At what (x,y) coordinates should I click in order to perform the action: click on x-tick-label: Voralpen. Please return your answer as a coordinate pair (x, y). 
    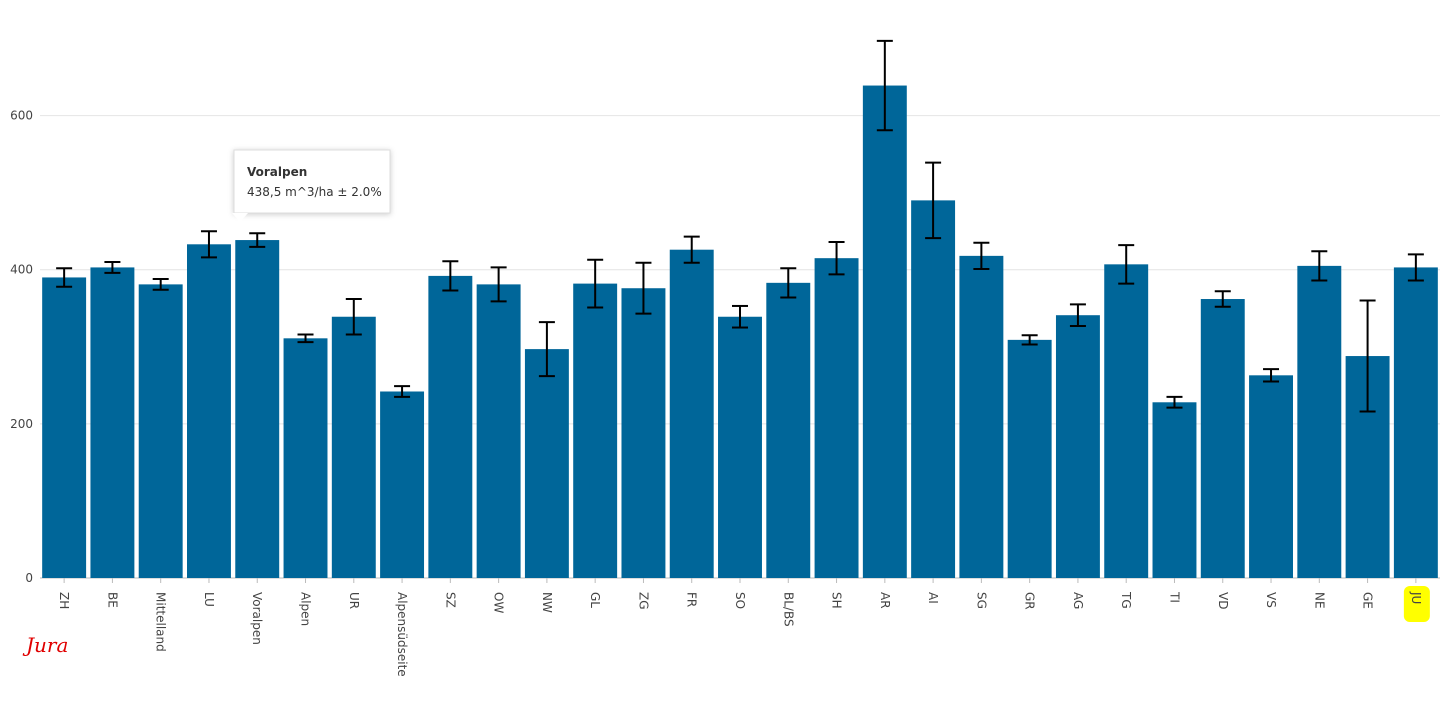
    Looking at the image, I should click on (257, 618).